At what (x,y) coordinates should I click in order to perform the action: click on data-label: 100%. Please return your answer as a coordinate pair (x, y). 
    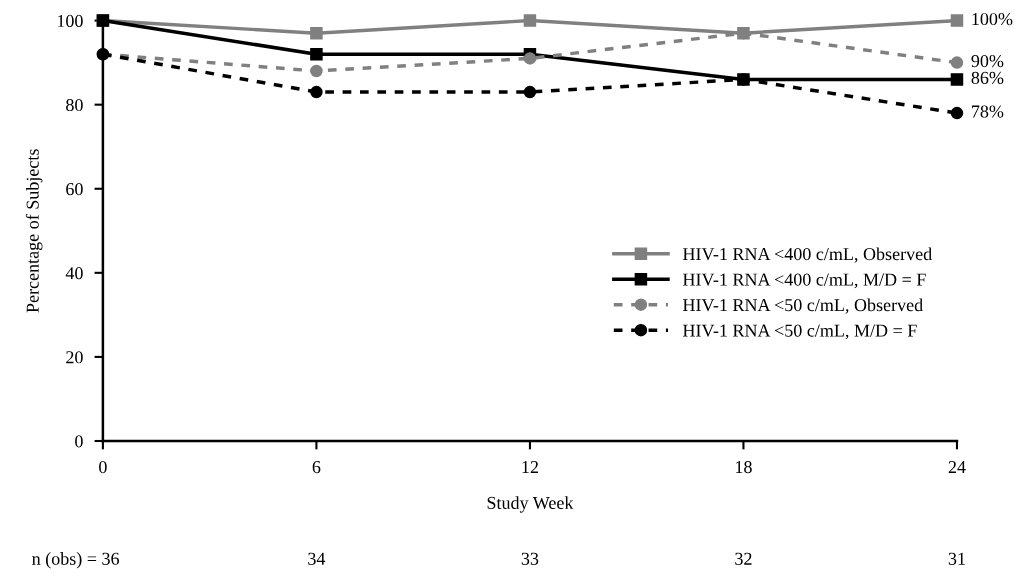
    Looking at the image, I should click on (992, 19).